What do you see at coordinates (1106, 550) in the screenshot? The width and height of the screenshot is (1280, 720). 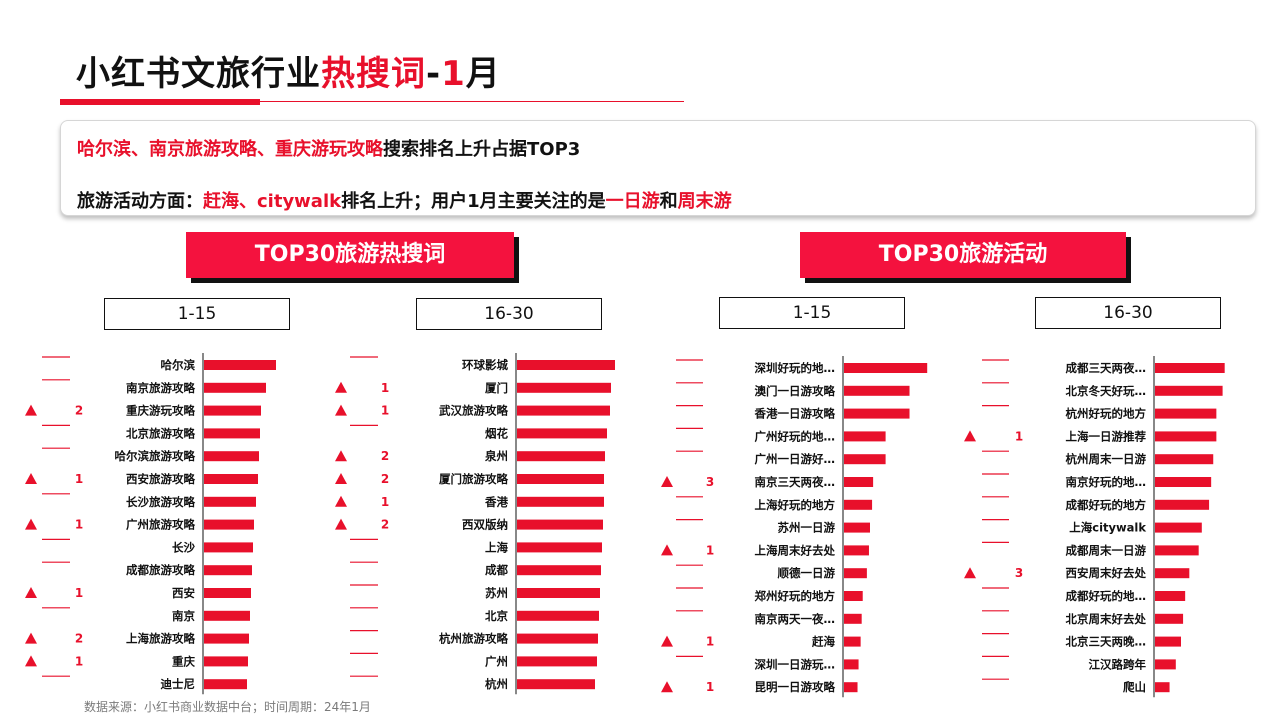 I see `category-label: 成都周末一日游` at bounding box center [1106, 550].